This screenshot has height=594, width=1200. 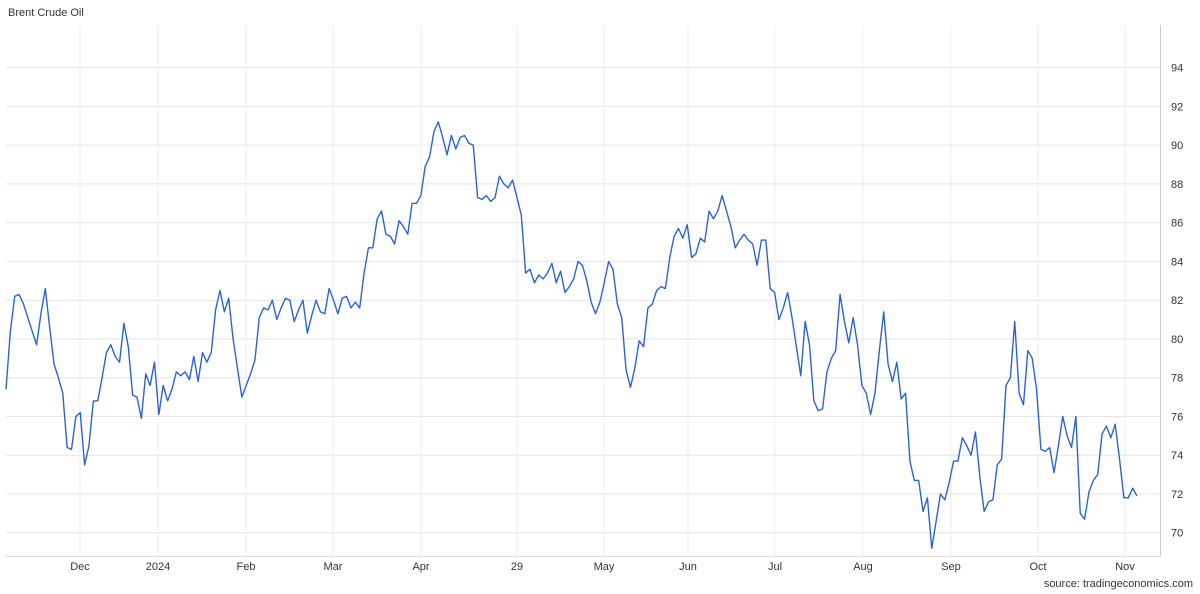 What do you see at coordinates (1177, 146) in the screenshot?
I see `y-tick-label: 90` at bounding box center [1177, 146].